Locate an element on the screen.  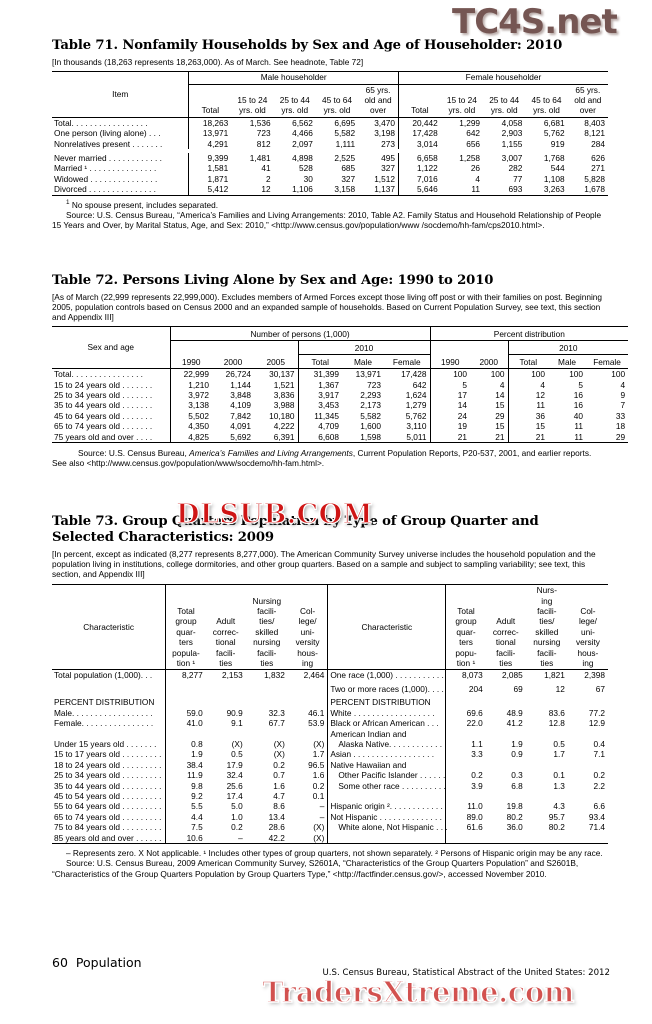
row-value: 17,428 is located at coordinates (407, 374).